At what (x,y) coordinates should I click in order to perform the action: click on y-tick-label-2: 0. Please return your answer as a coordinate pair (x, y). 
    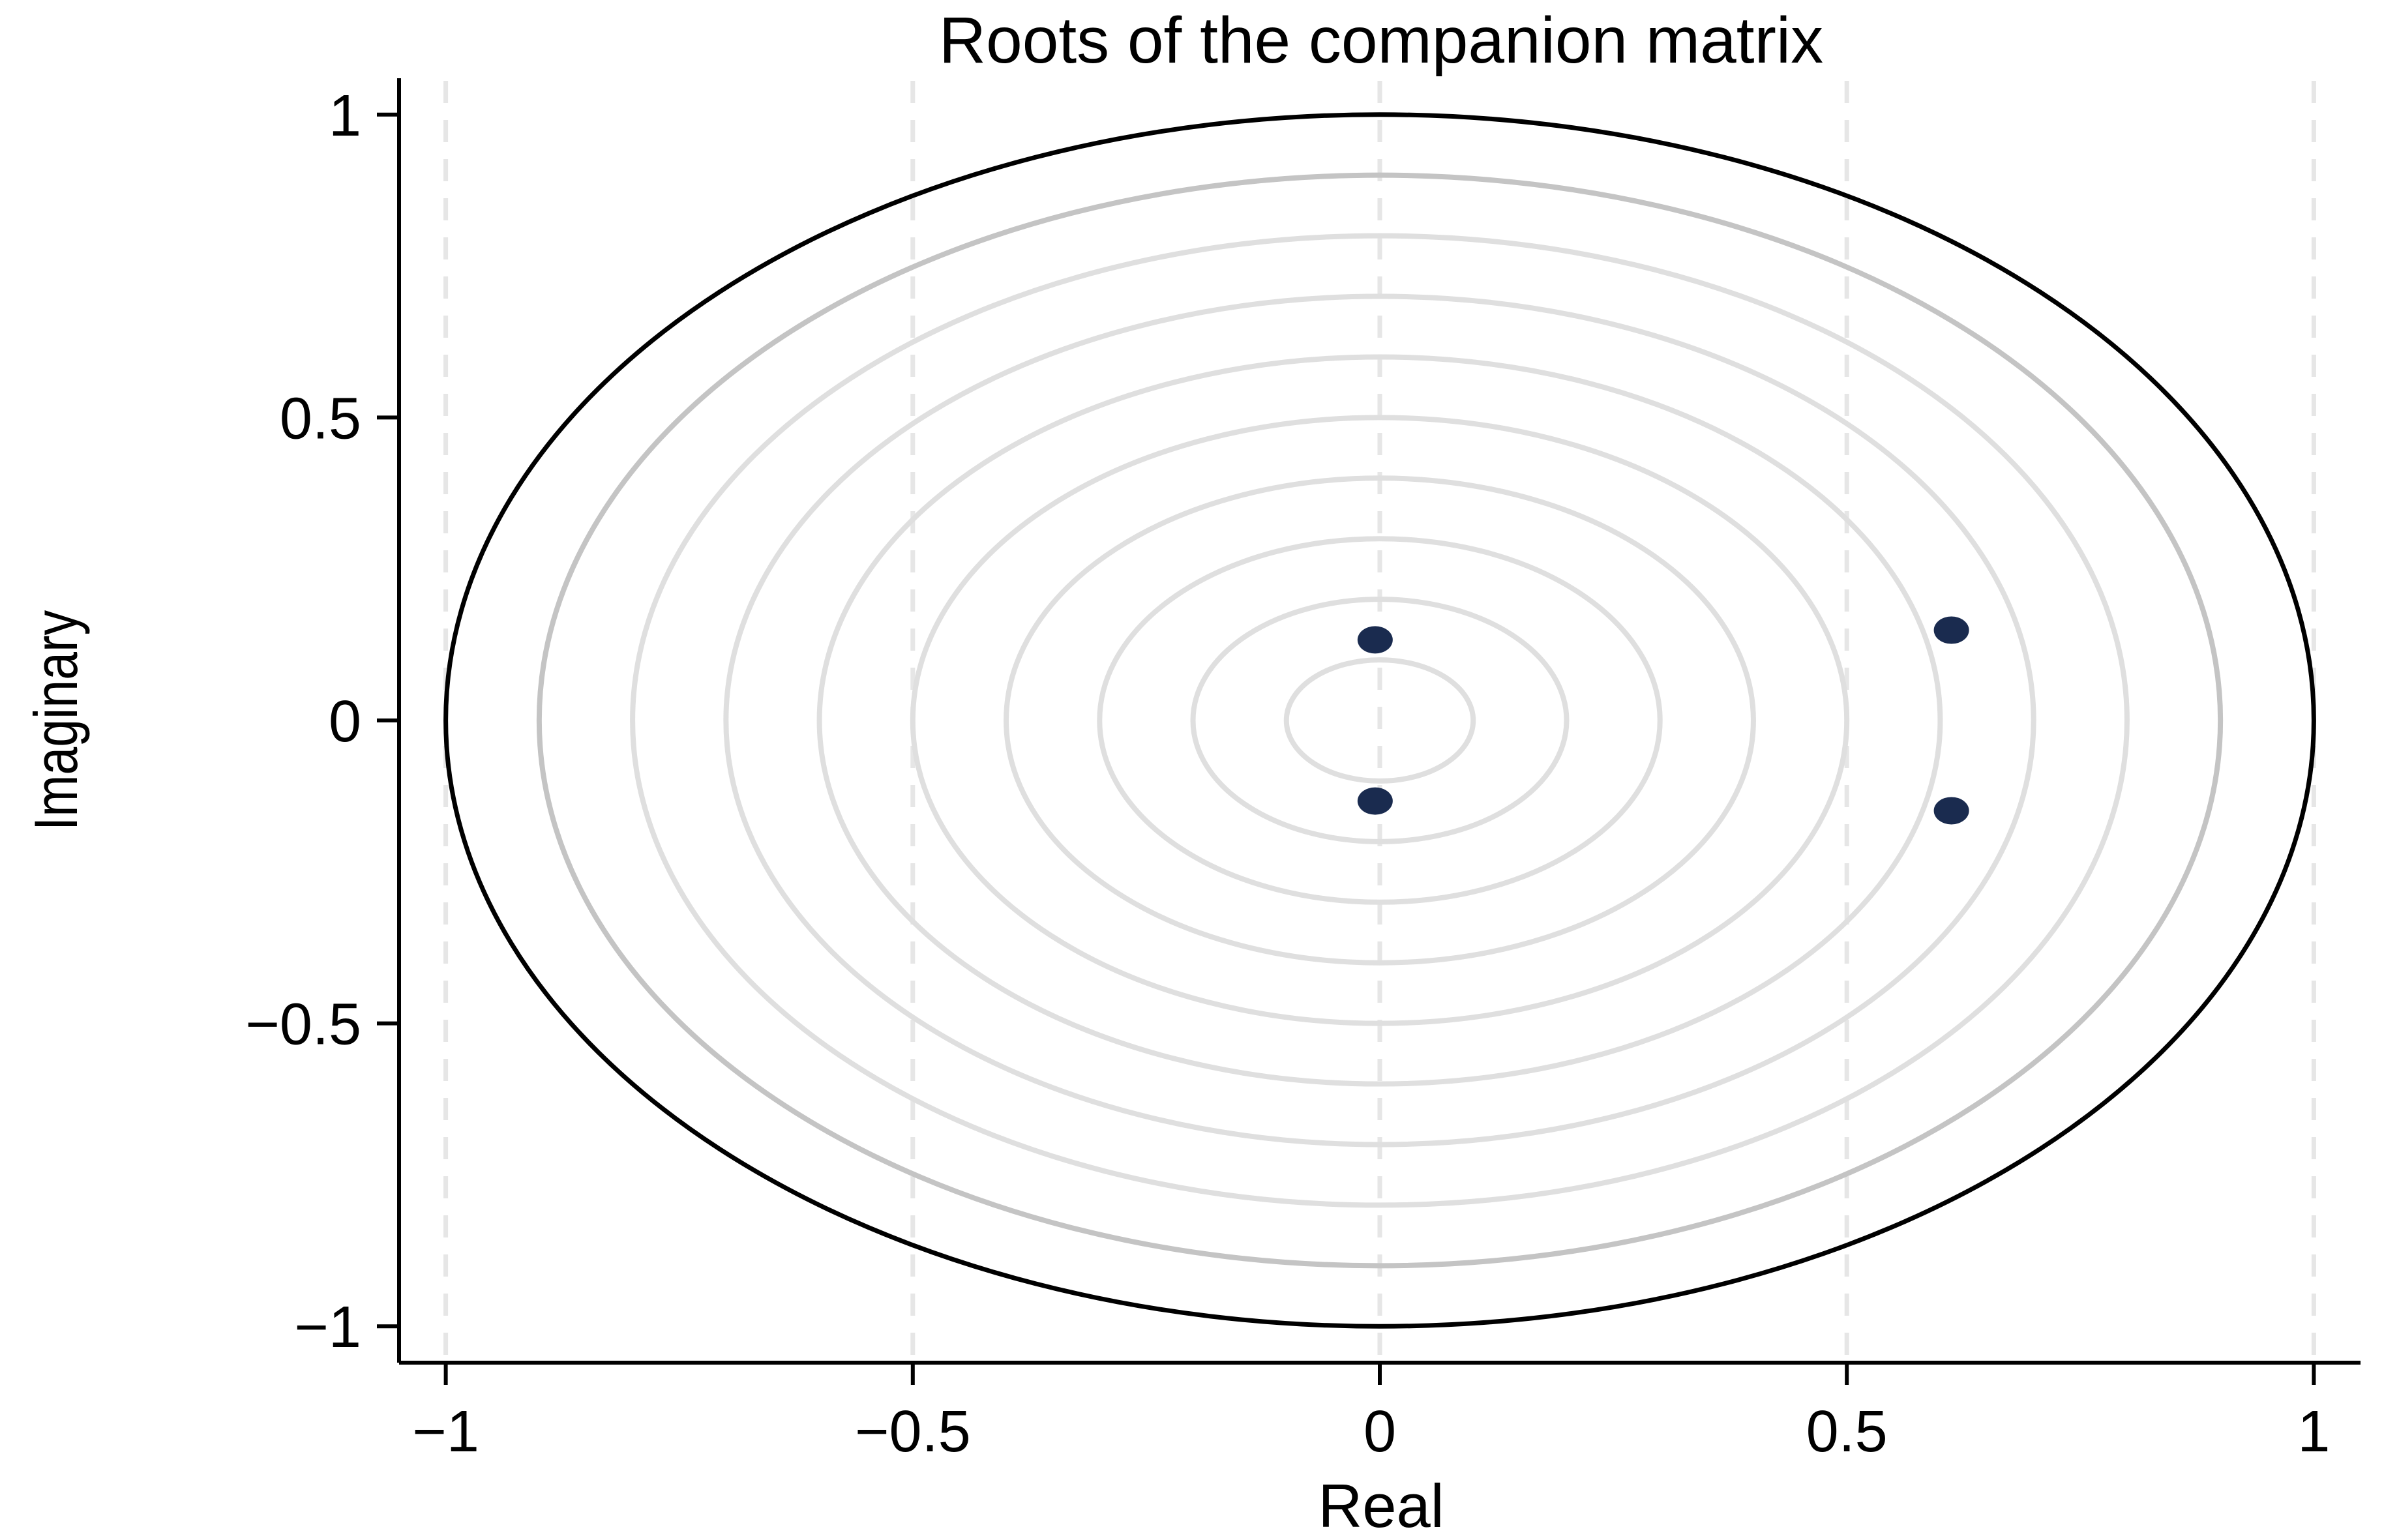
    Looking at the image, I should click on (345, 721).